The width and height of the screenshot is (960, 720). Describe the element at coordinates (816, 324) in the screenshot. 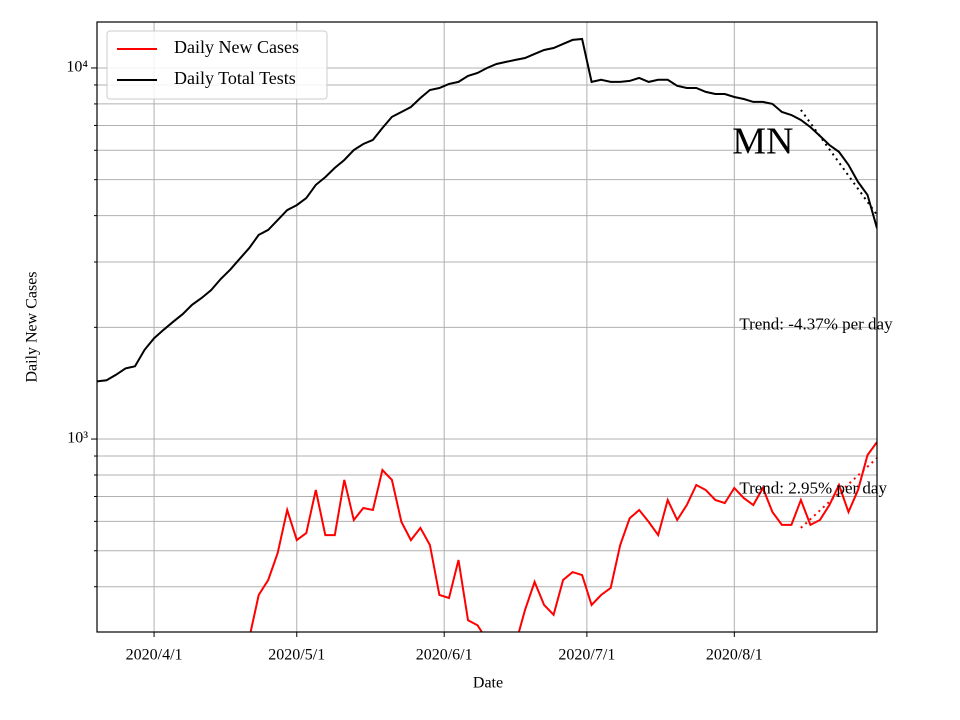

I see `annotation: Trend: -4.37% per day` at that location.